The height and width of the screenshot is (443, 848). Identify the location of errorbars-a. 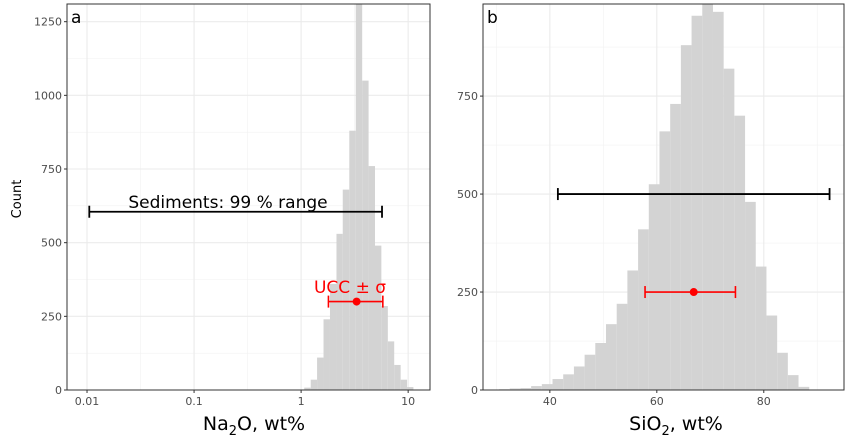
(236, 256).